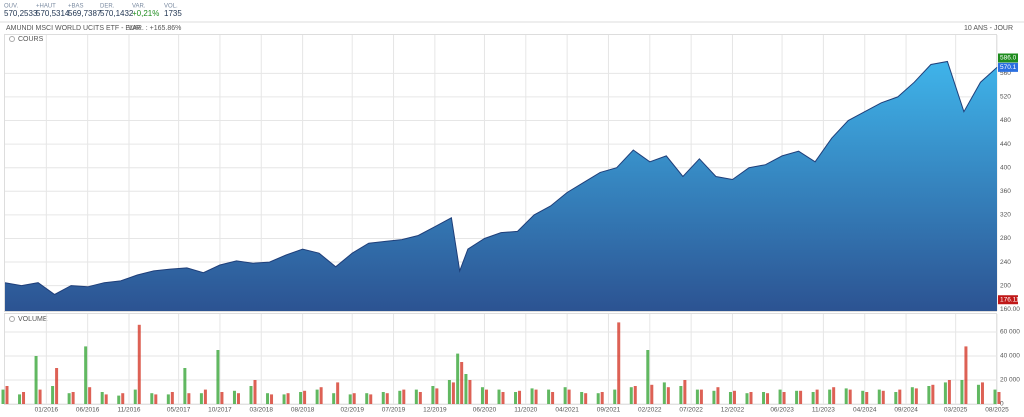  Describe the element at coordinates (117, 13) in the screenshot. I see `quote-value: 570,1432` at that location.